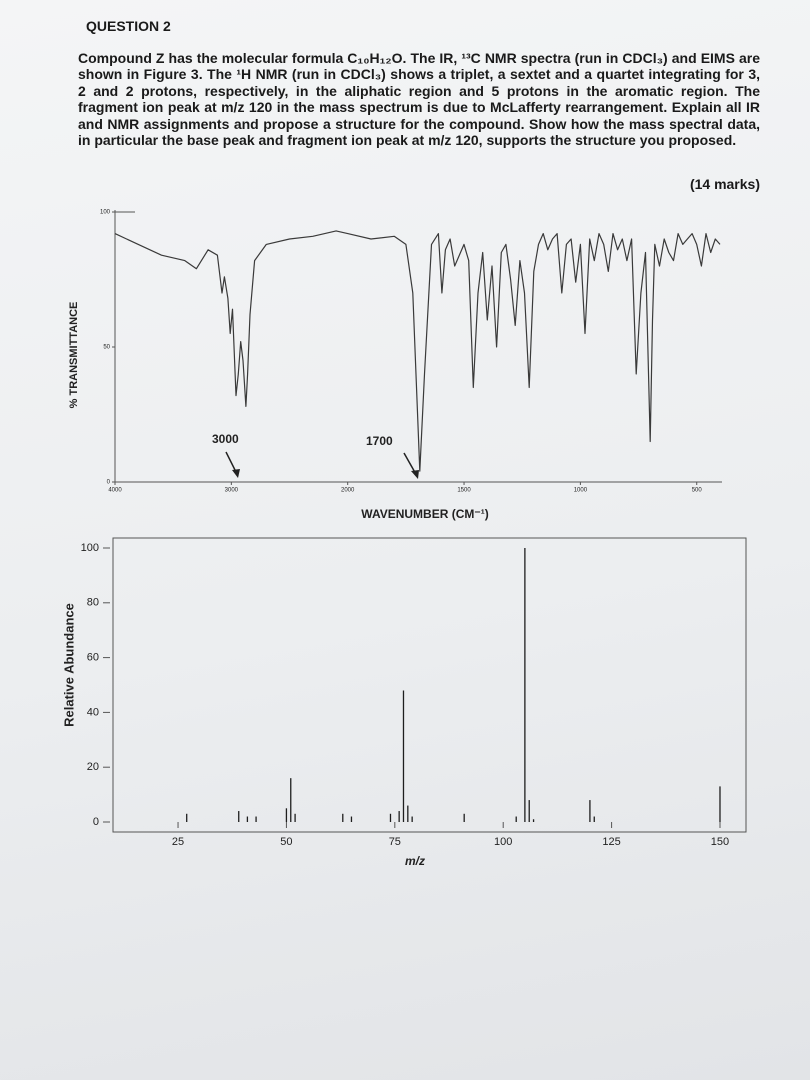 Image resolution: width=810 pixels, height=1080 pixels. What do you see at coordinates (74, 355) in the screenshot?
I see `y-axis-label: % TRANSMITTANCE` at bounding box center [74, 355].